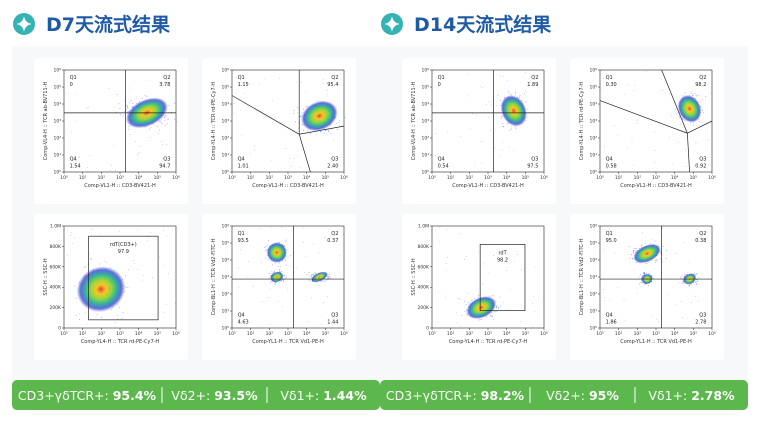 The height and width of the screenshot is (429, 760). Describe the element at coordinates (544, 334) in the screenshot. I see `x-tick-label: 10⁶` at that location.